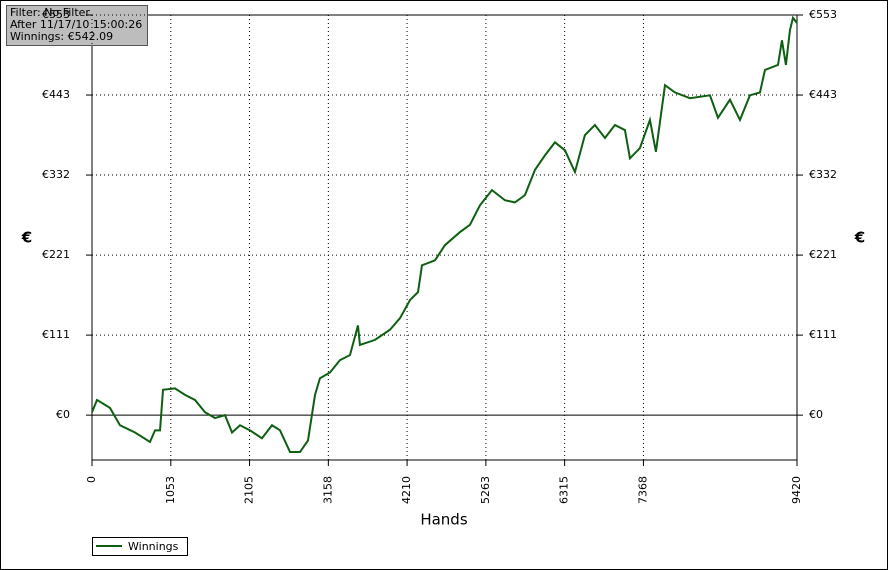 The width and height of the screenshot is (888, 570). Describe the element at coordinates (91, 479) in the screenshot. I see `x-tick-label: 0` at that location.